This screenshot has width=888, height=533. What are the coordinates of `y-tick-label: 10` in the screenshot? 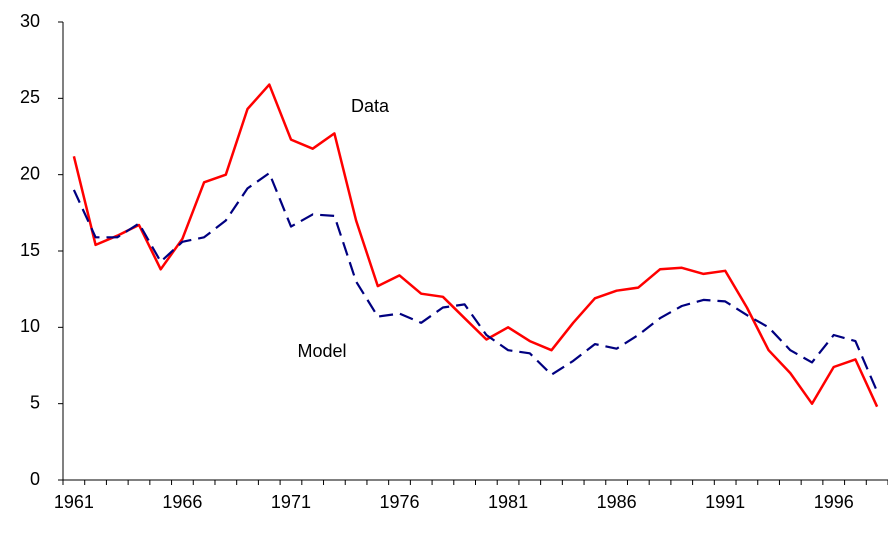 It's located at (30, 326).